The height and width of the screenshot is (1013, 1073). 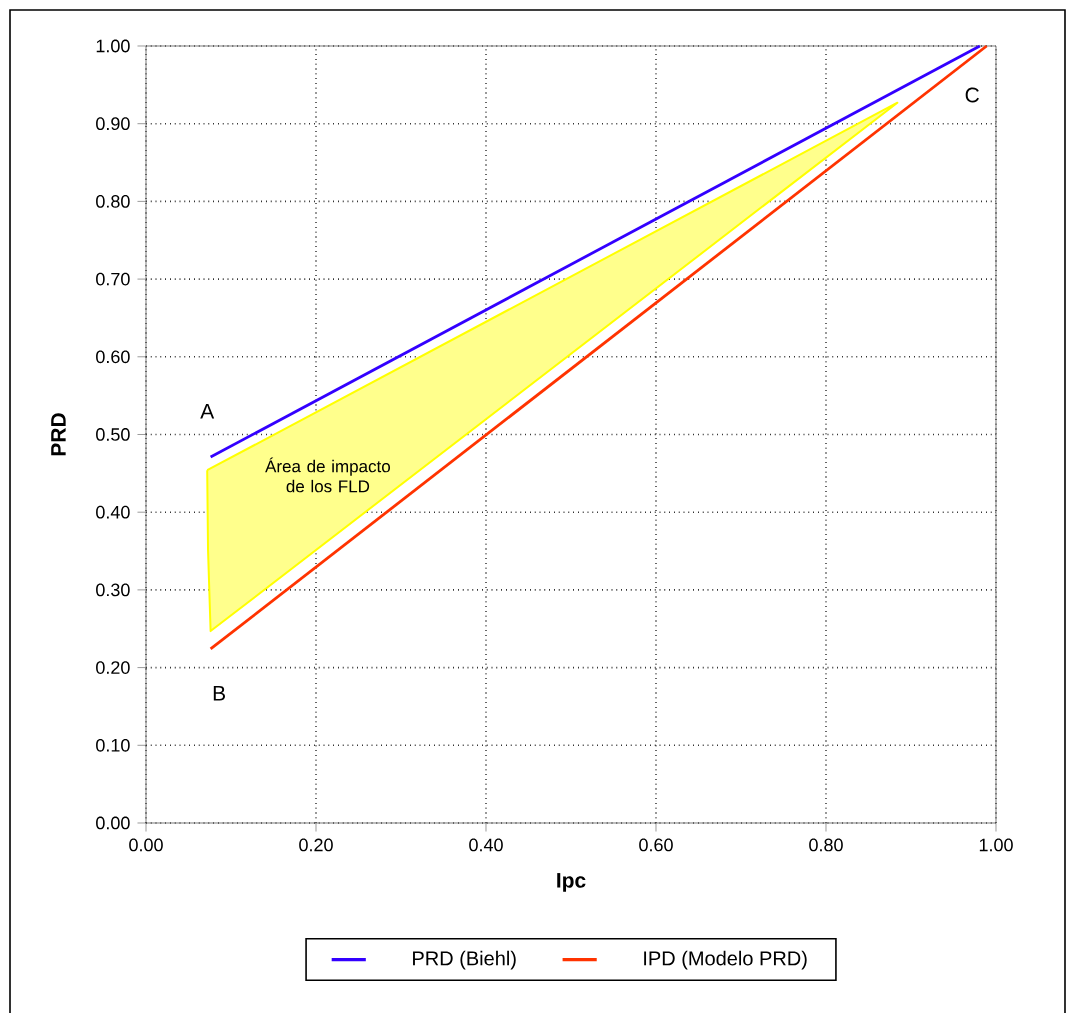 What do you see at coordinates (113, 124) in the screenshot?
I see `y-tick-label: 0.90` at bounding box center [113, 124].